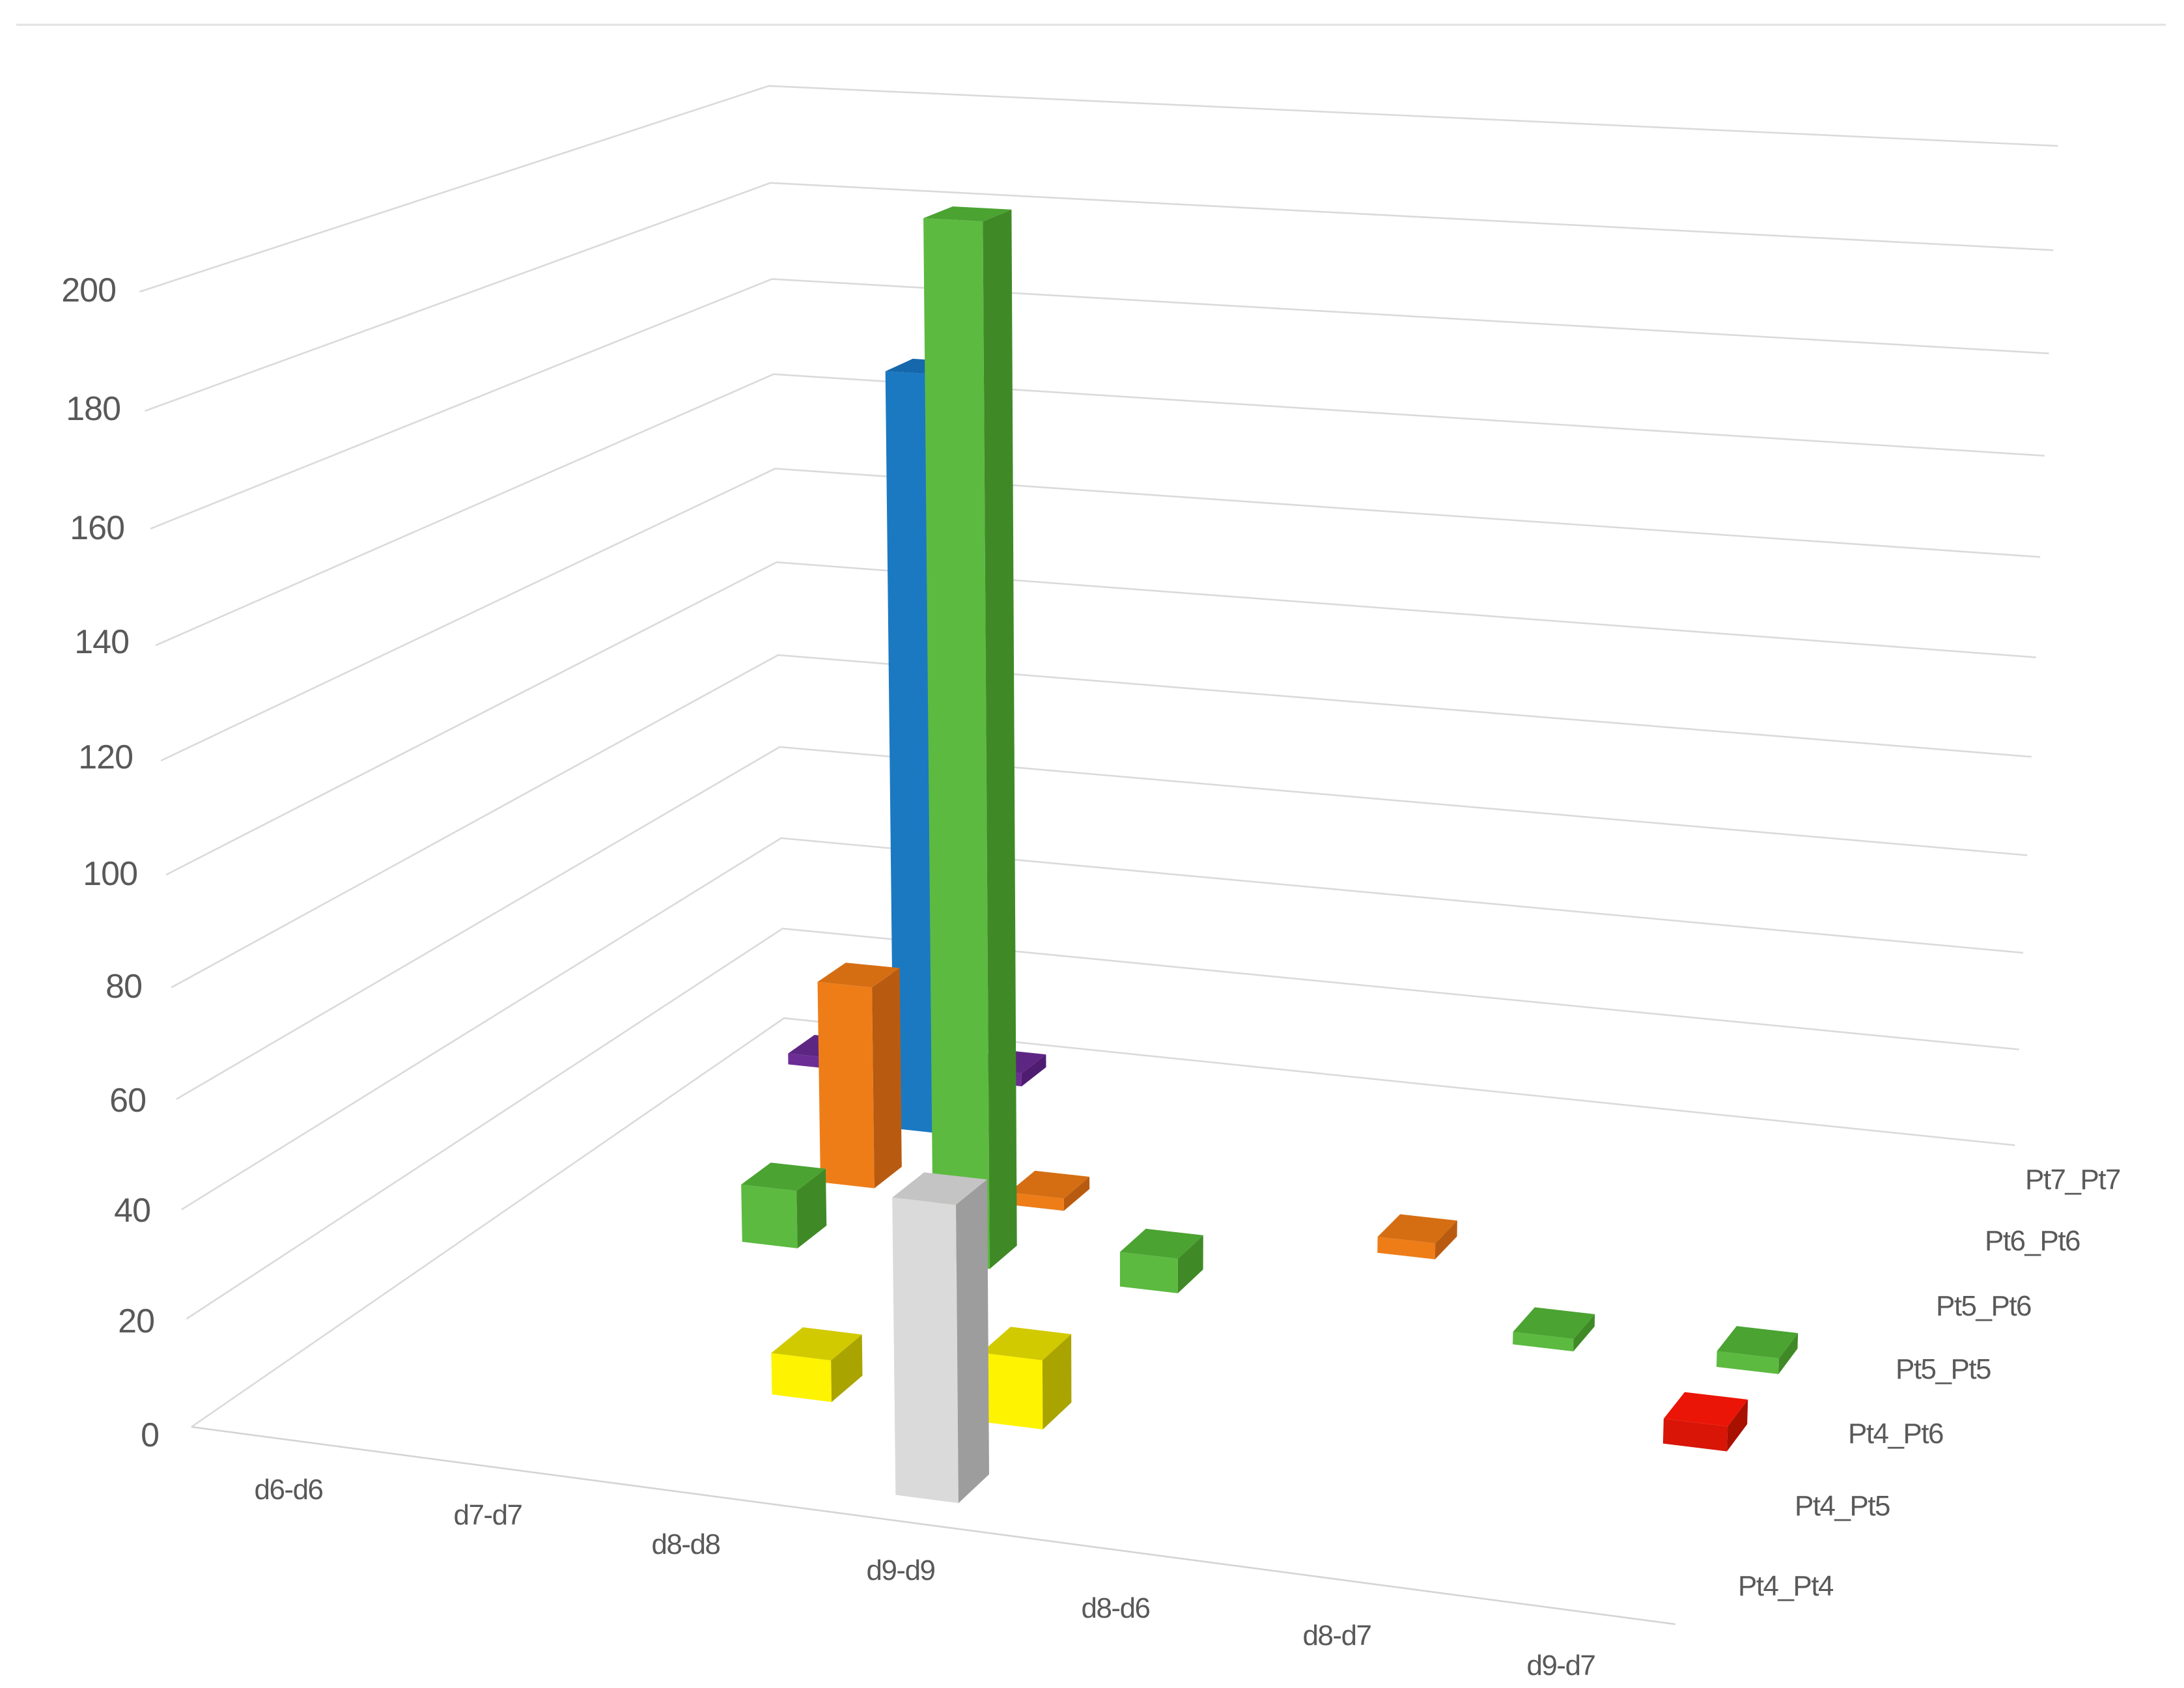 The height and width of the screenshot is (1688, 2184). Describe the element at coordinates (105, 757) in the screenshot. I see `svg-text: 120` at that location.